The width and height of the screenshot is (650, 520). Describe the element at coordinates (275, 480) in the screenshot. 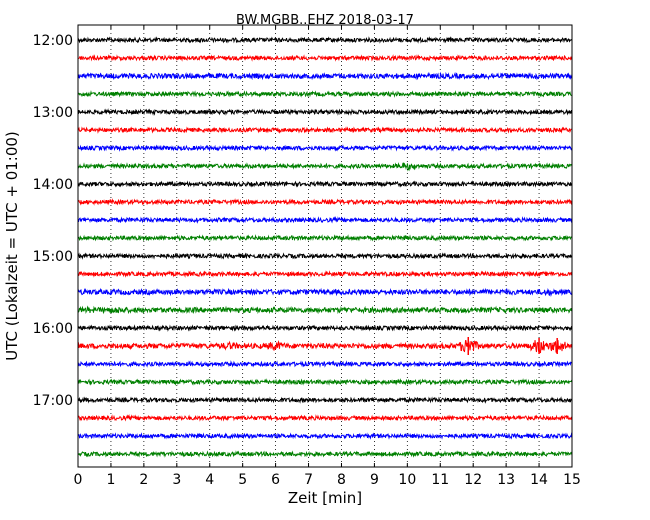

I see `x-tick-label: 6` at that location.